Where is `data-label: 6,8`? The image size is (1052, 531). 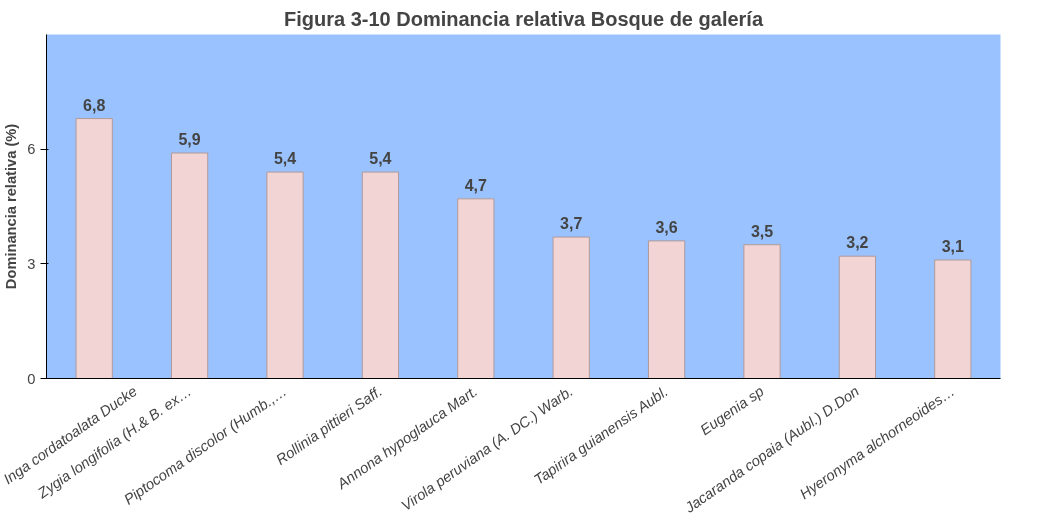
data-label: 6,8 is located at coordinates (94, 105).